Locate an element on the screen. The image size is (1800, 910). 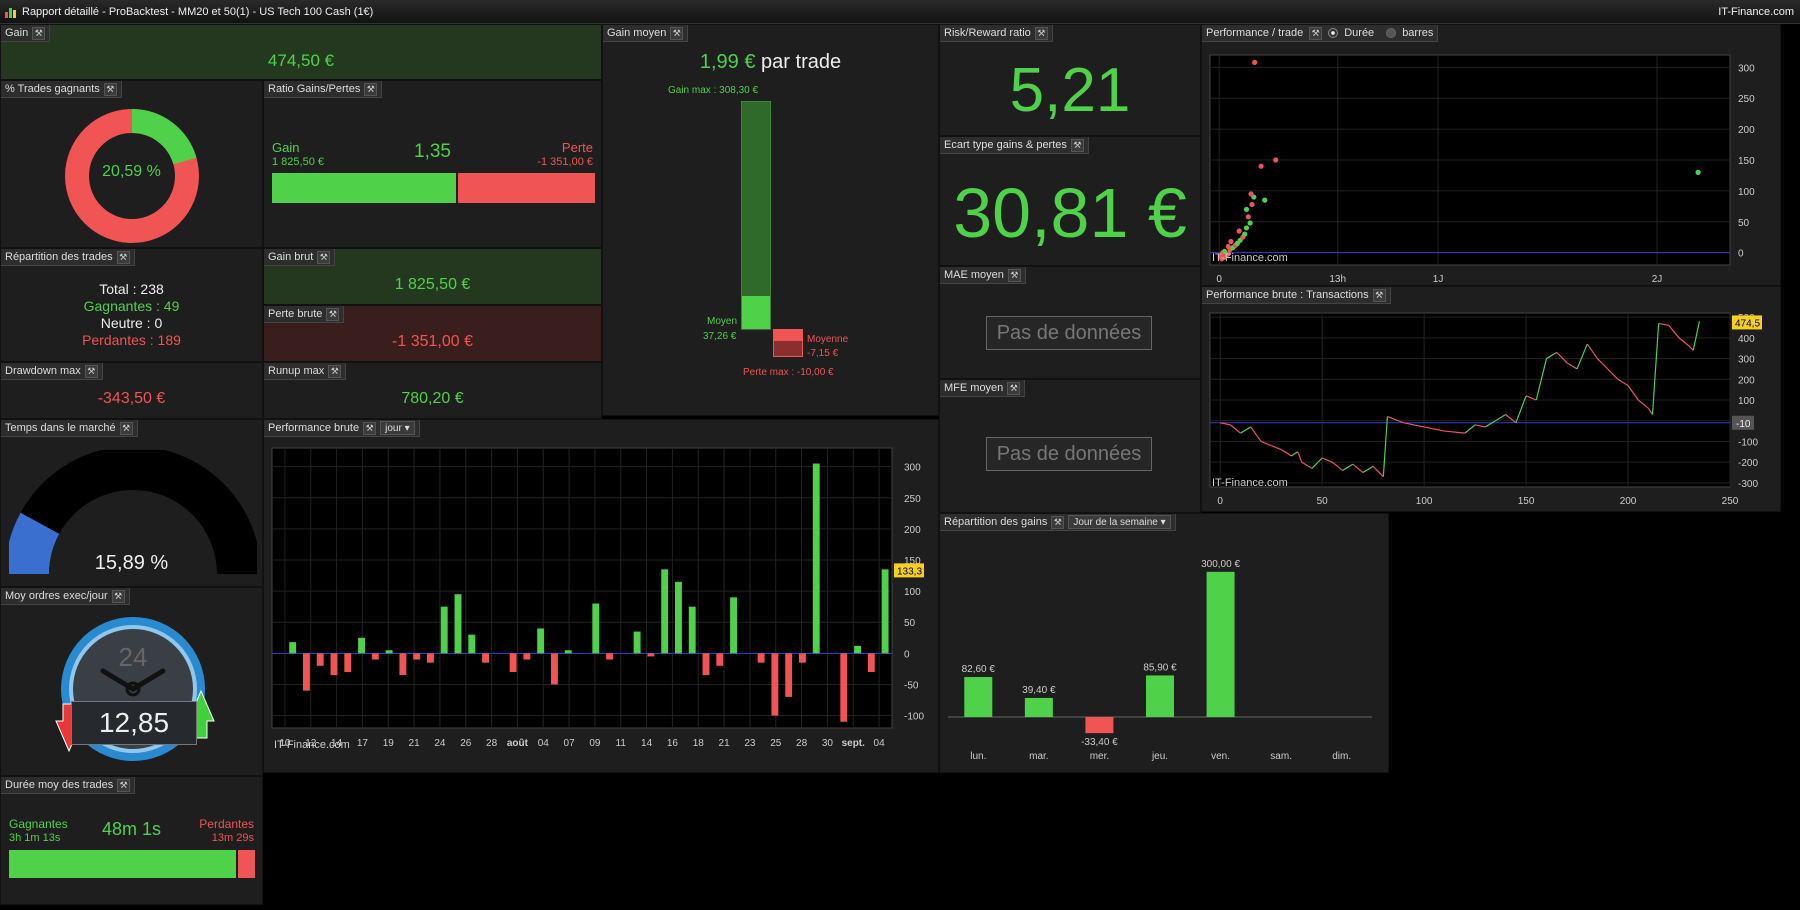
radio-barres is located at coordinates (1391, 33).